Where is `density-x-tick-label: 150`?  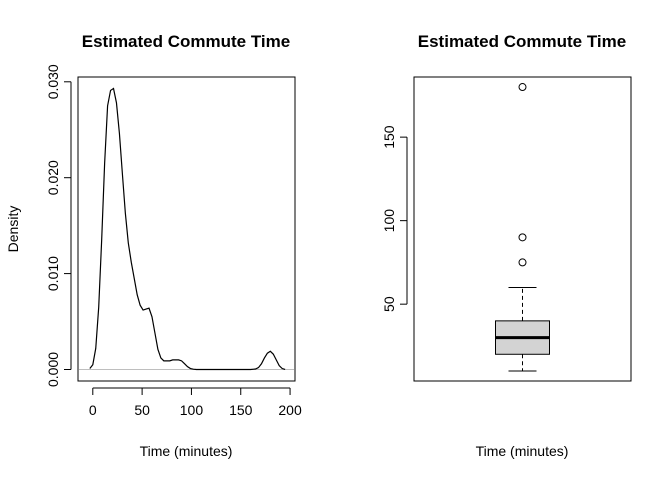
density-x-tick-label: 150 is located at coordinates (241, 410).